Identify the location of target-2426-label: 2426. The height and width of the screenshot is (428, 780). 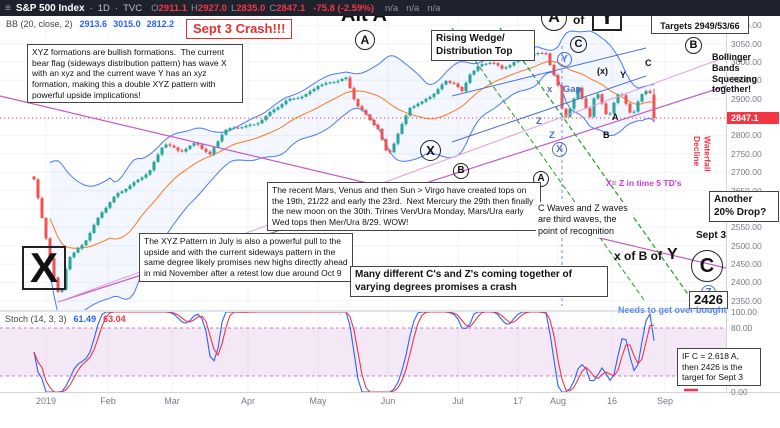
(708, 300).